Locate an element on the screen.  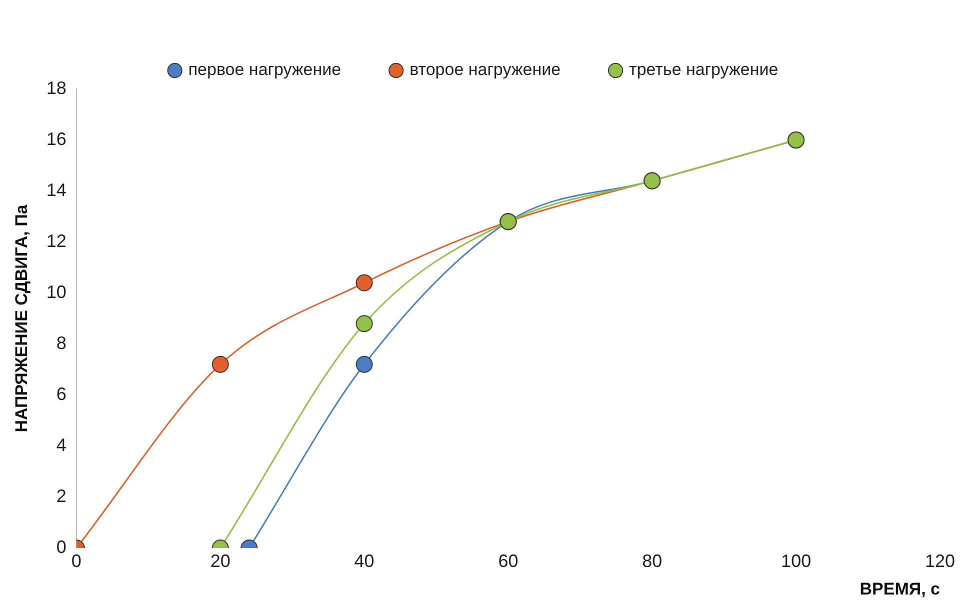
x-tick-label: 40 is located at coordinates (364, 560).